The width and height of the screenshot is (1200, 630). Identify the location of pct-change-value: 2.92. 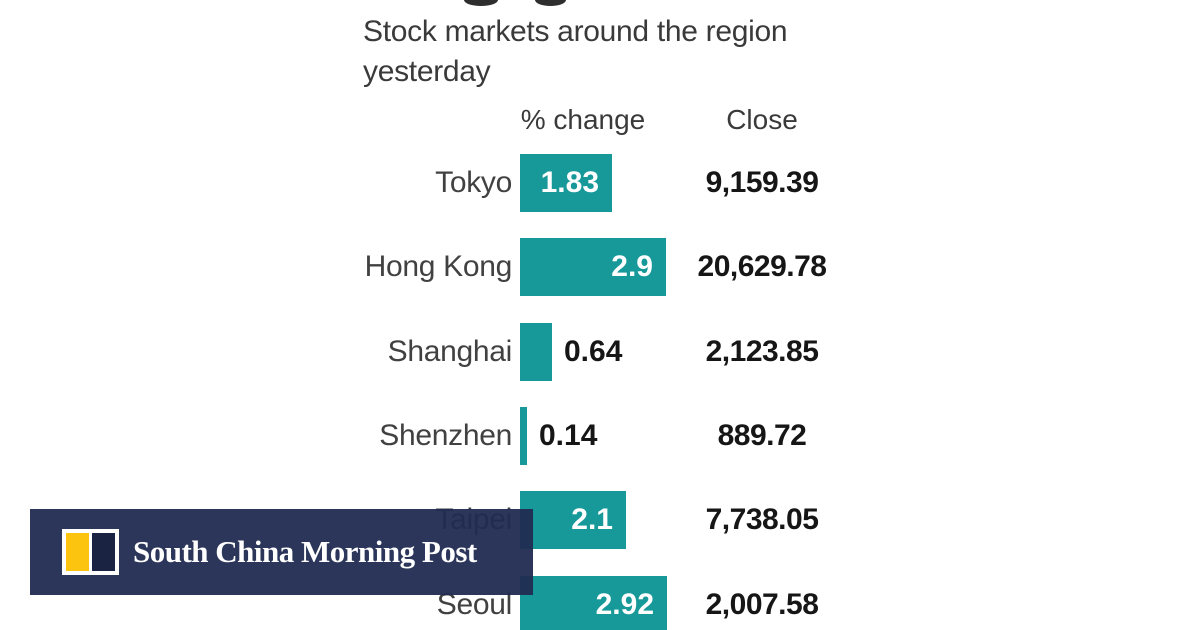
(624, 604).